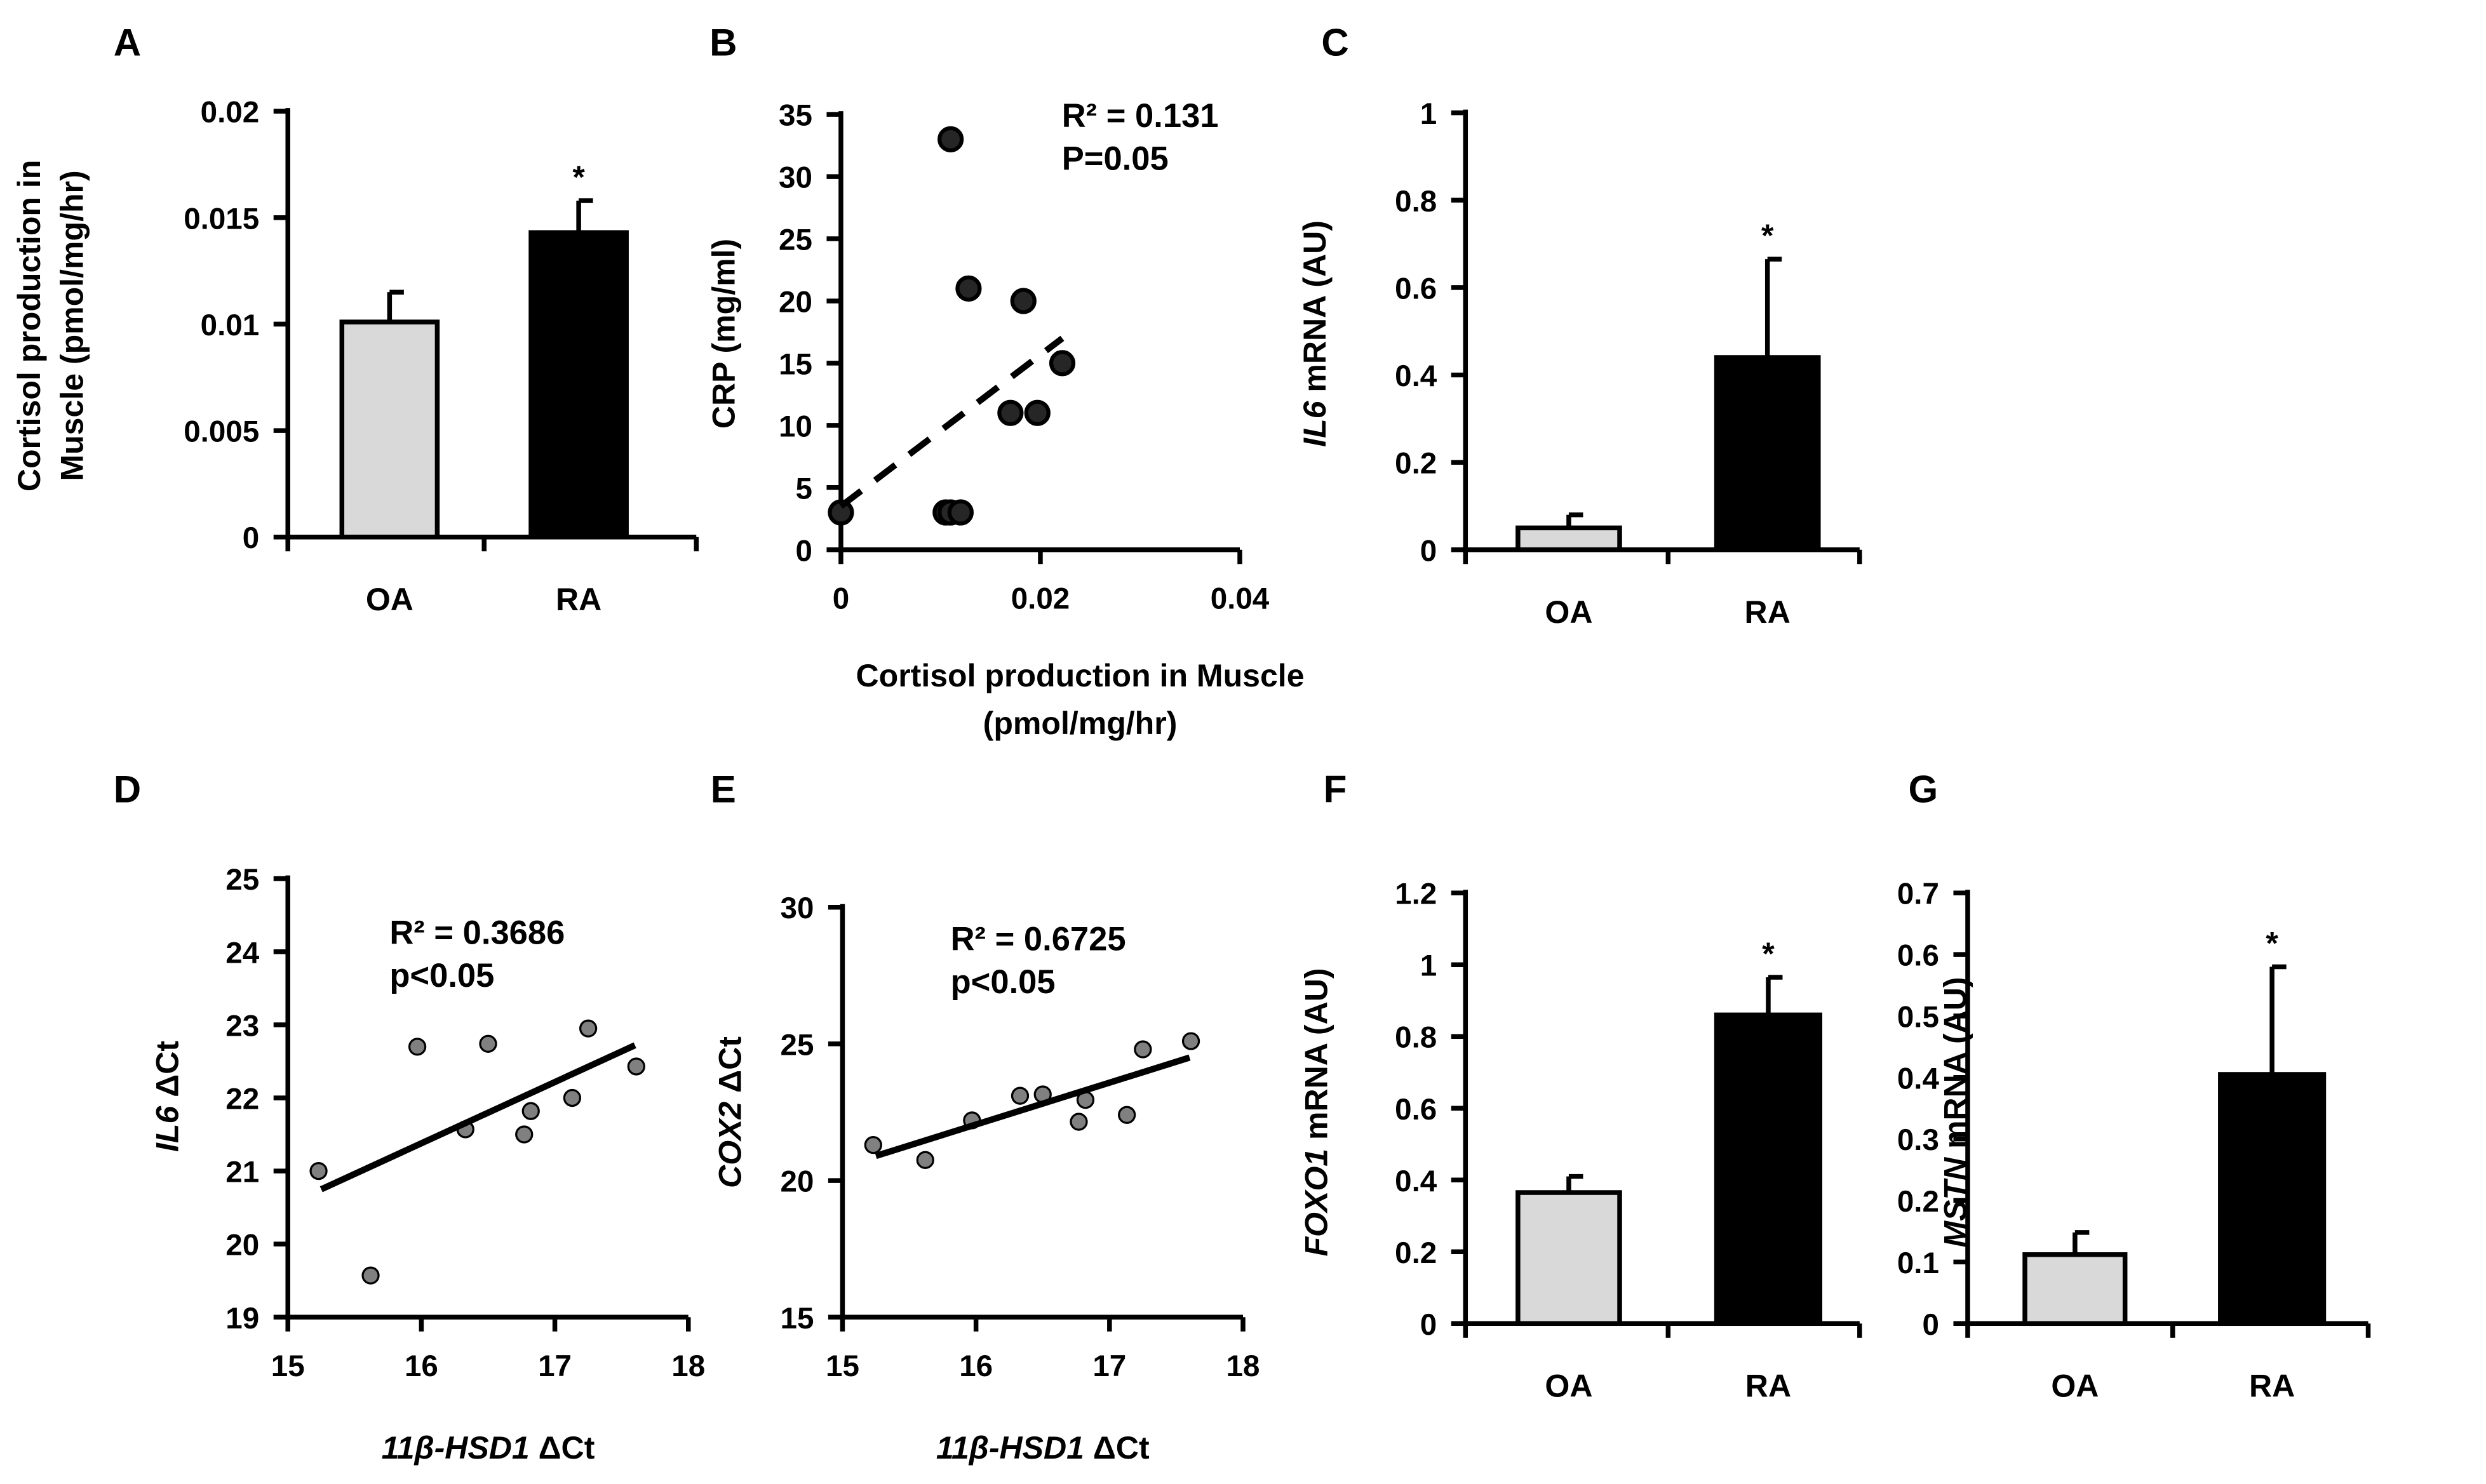 The image size is (2486, 1484). What do you see at coordinates (2272, 943) in the screenshot?
I see `panel-g-significance-star: *` at bounding box center [2272, 943].